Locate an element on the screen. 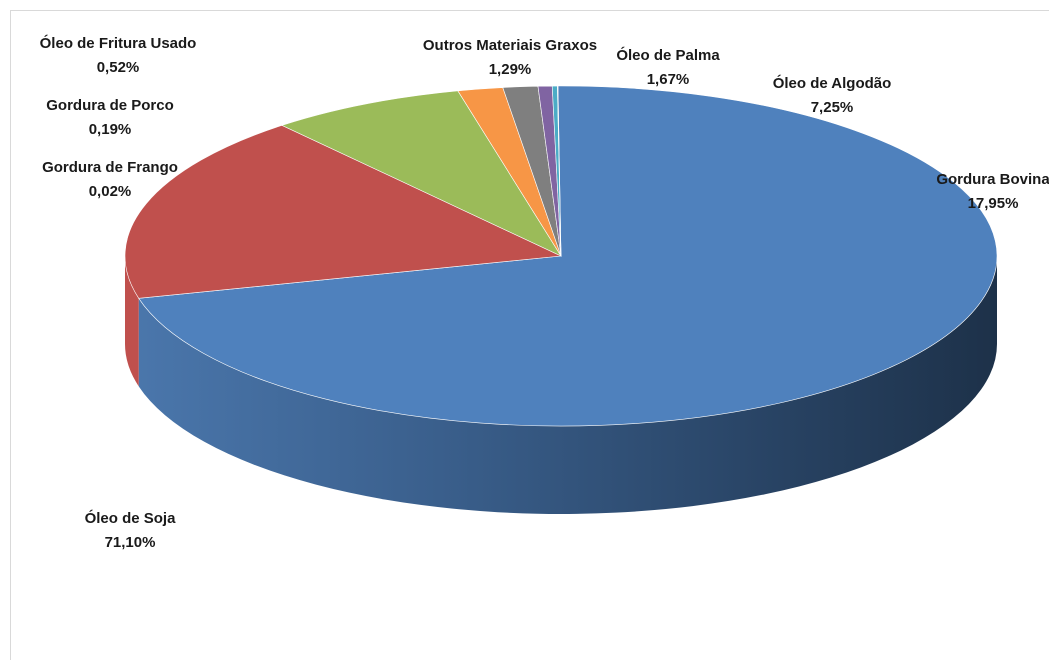 The width and height of the screenshot is (1049, 660). pie-slice-gordura-bovina is located at coordinates (343, 212).